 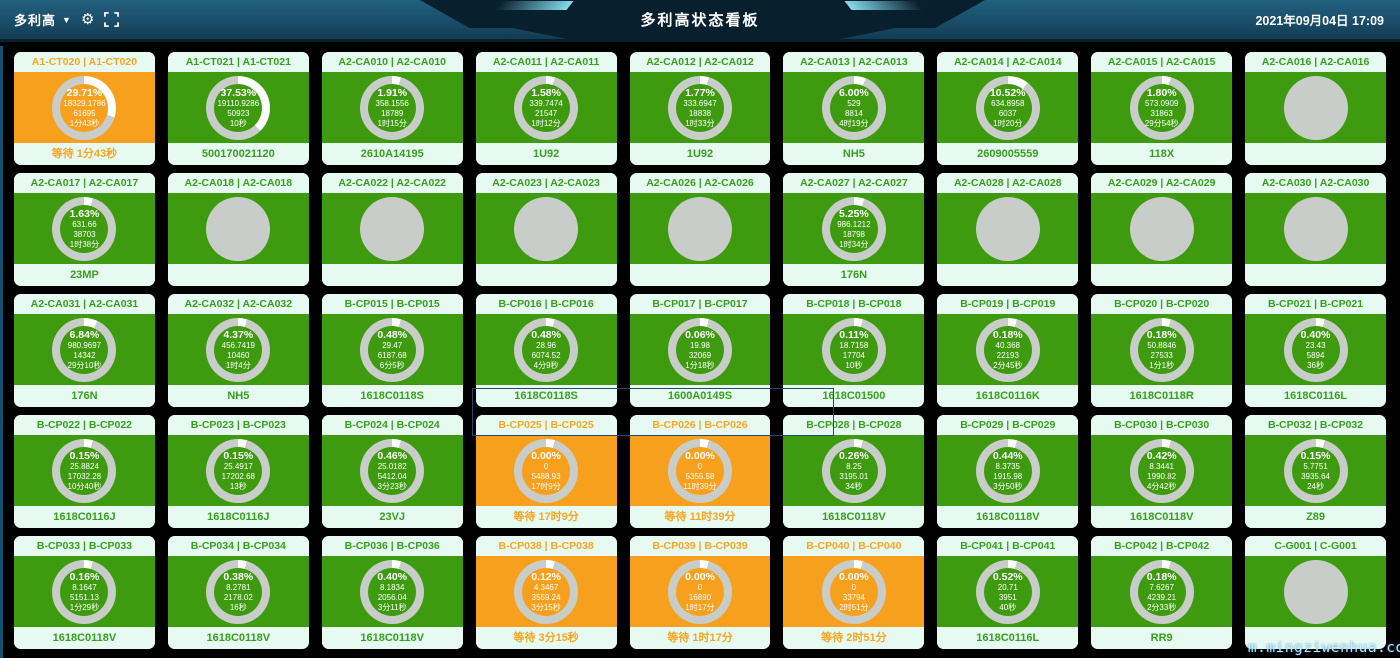 I want to click on status-card: A2-CA023 | A2-CA023, so click(x=546, y=229).